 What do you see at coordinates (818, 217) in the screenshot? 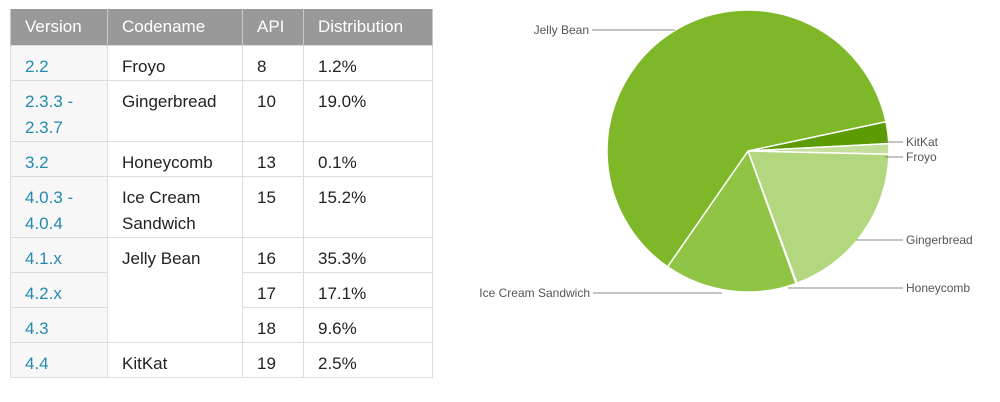
I see `pie-slice-gingerbread` at bounding box center [818, 217].